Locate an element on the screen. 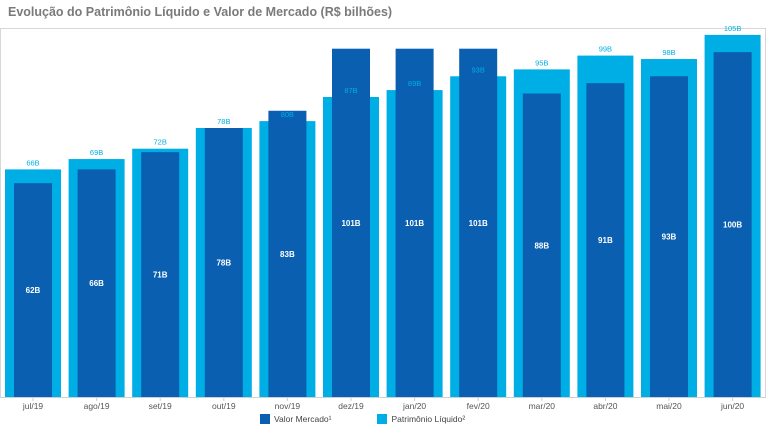 The width and height of the screenshot is (770, 431). legend-swatch-patrimonio-liquido is located at coordinates (382, 419).